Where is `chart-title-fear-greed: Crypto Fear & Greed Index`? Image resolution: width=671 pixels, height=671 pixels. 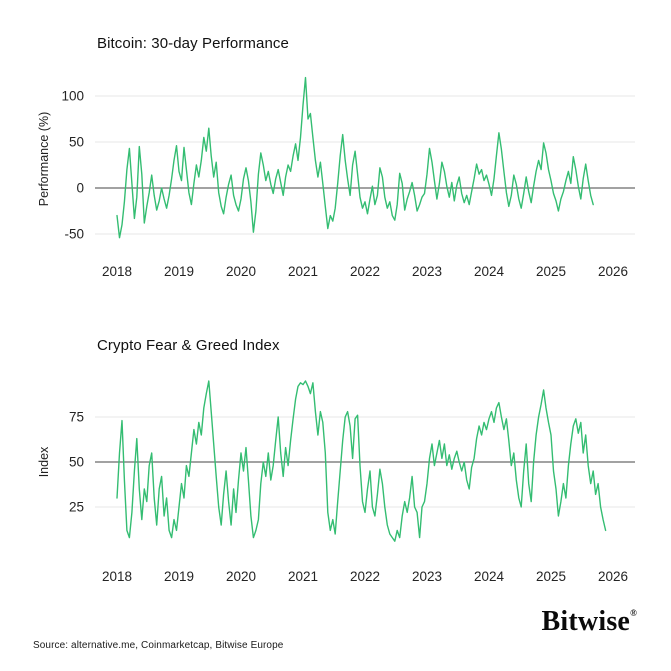
chart-title-fear-greed: Crypto Fear & Greed Index is located at coordinates (188, 345).